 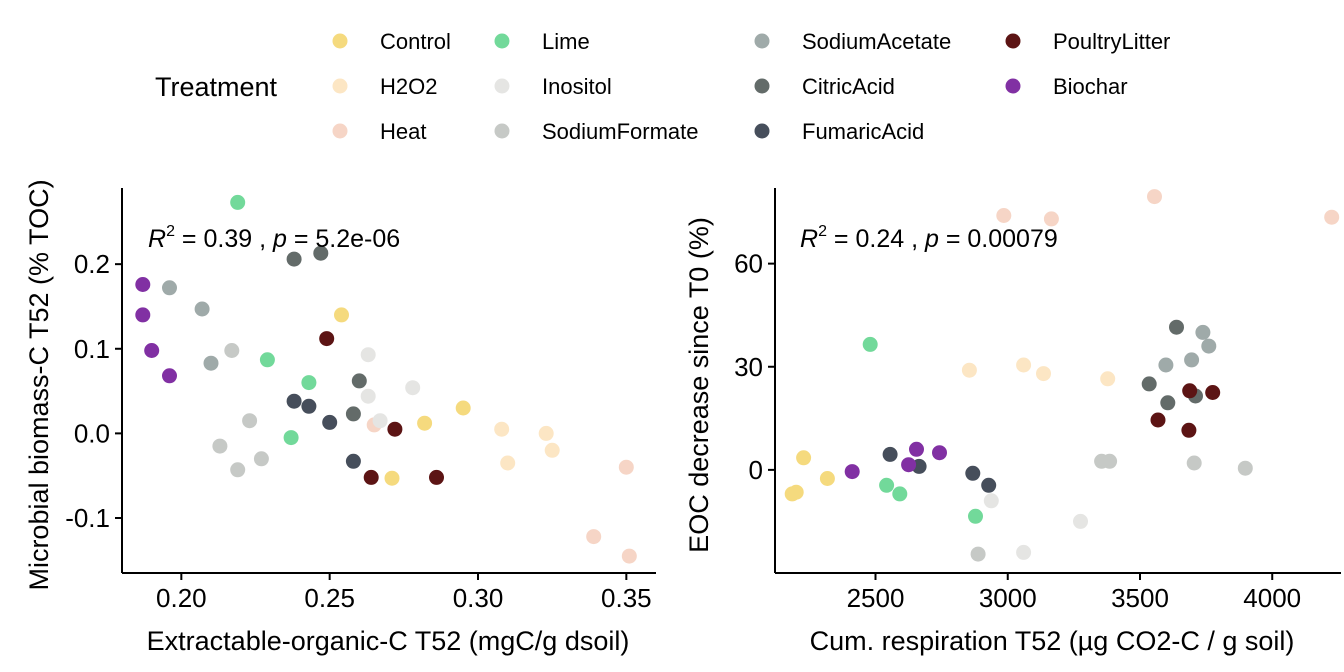 I want to click on y-axis-title: EOC decrease since T0 (%), so click(x=699, y=385).